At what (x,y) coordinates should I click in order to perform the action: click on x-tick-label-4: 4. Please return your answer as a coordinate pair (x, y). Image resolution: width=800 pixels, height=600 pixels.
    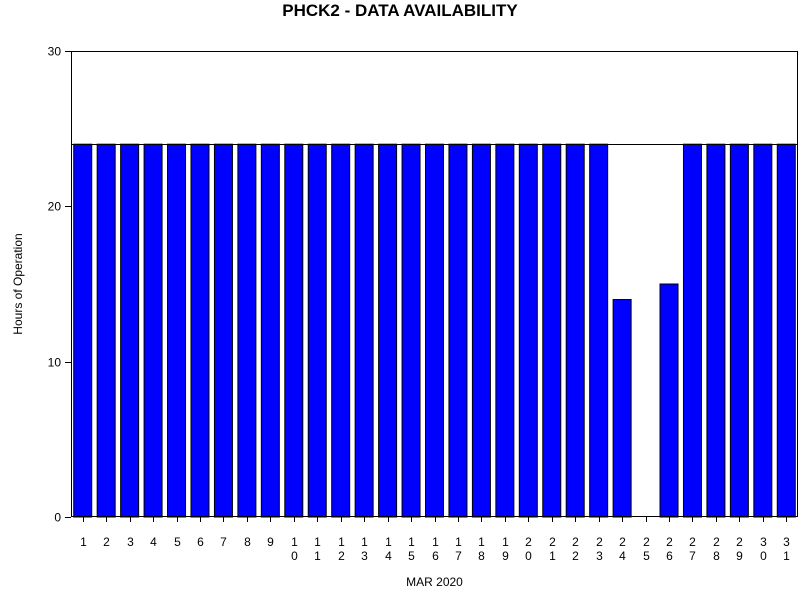
    Looking at the image, I should click on (153, 542).